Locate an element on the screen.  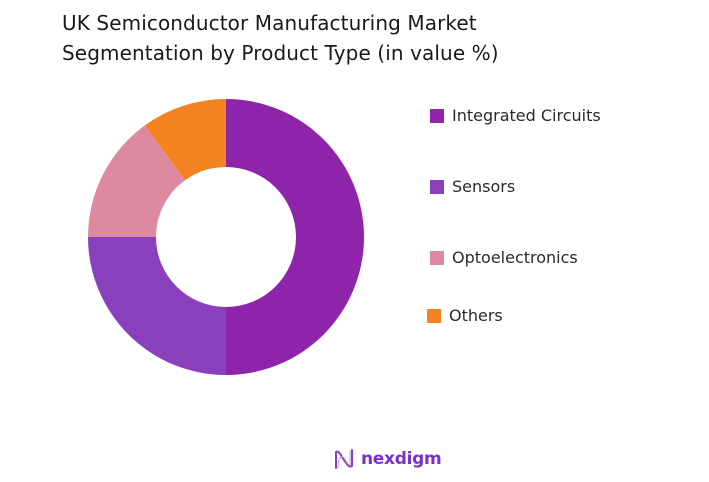
legend-item-others: Others is located at coordinates (465, 315).